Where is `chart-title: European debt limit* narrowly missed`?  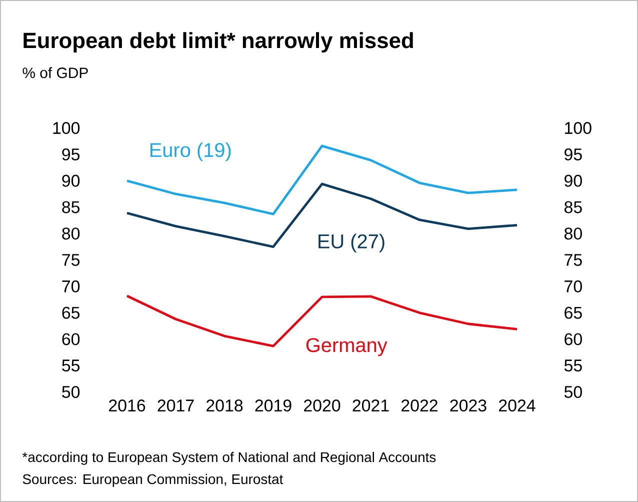
chart-title: European debt limit* narrowly missed is located at coordinates (218, 42).